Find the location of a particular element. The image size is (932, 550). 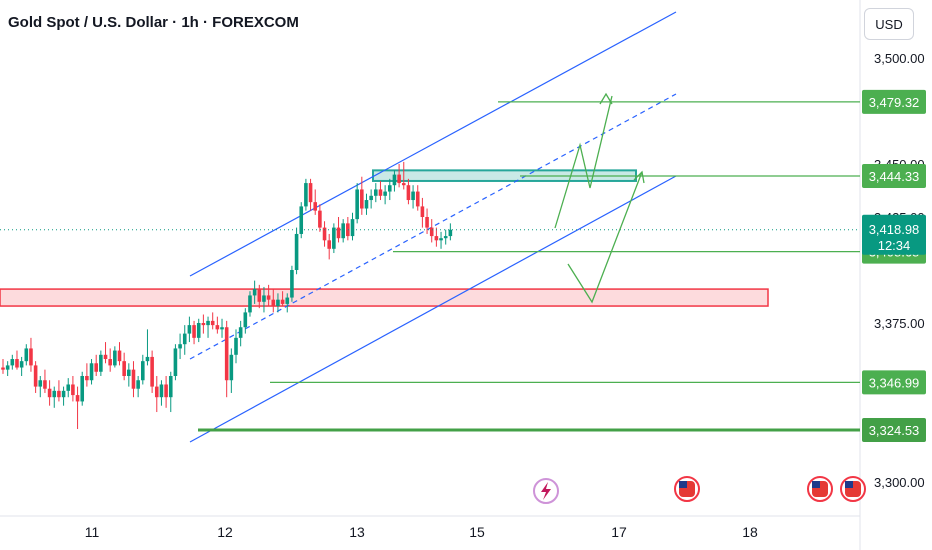

current-price-tag is located at coordinates (894, 234).